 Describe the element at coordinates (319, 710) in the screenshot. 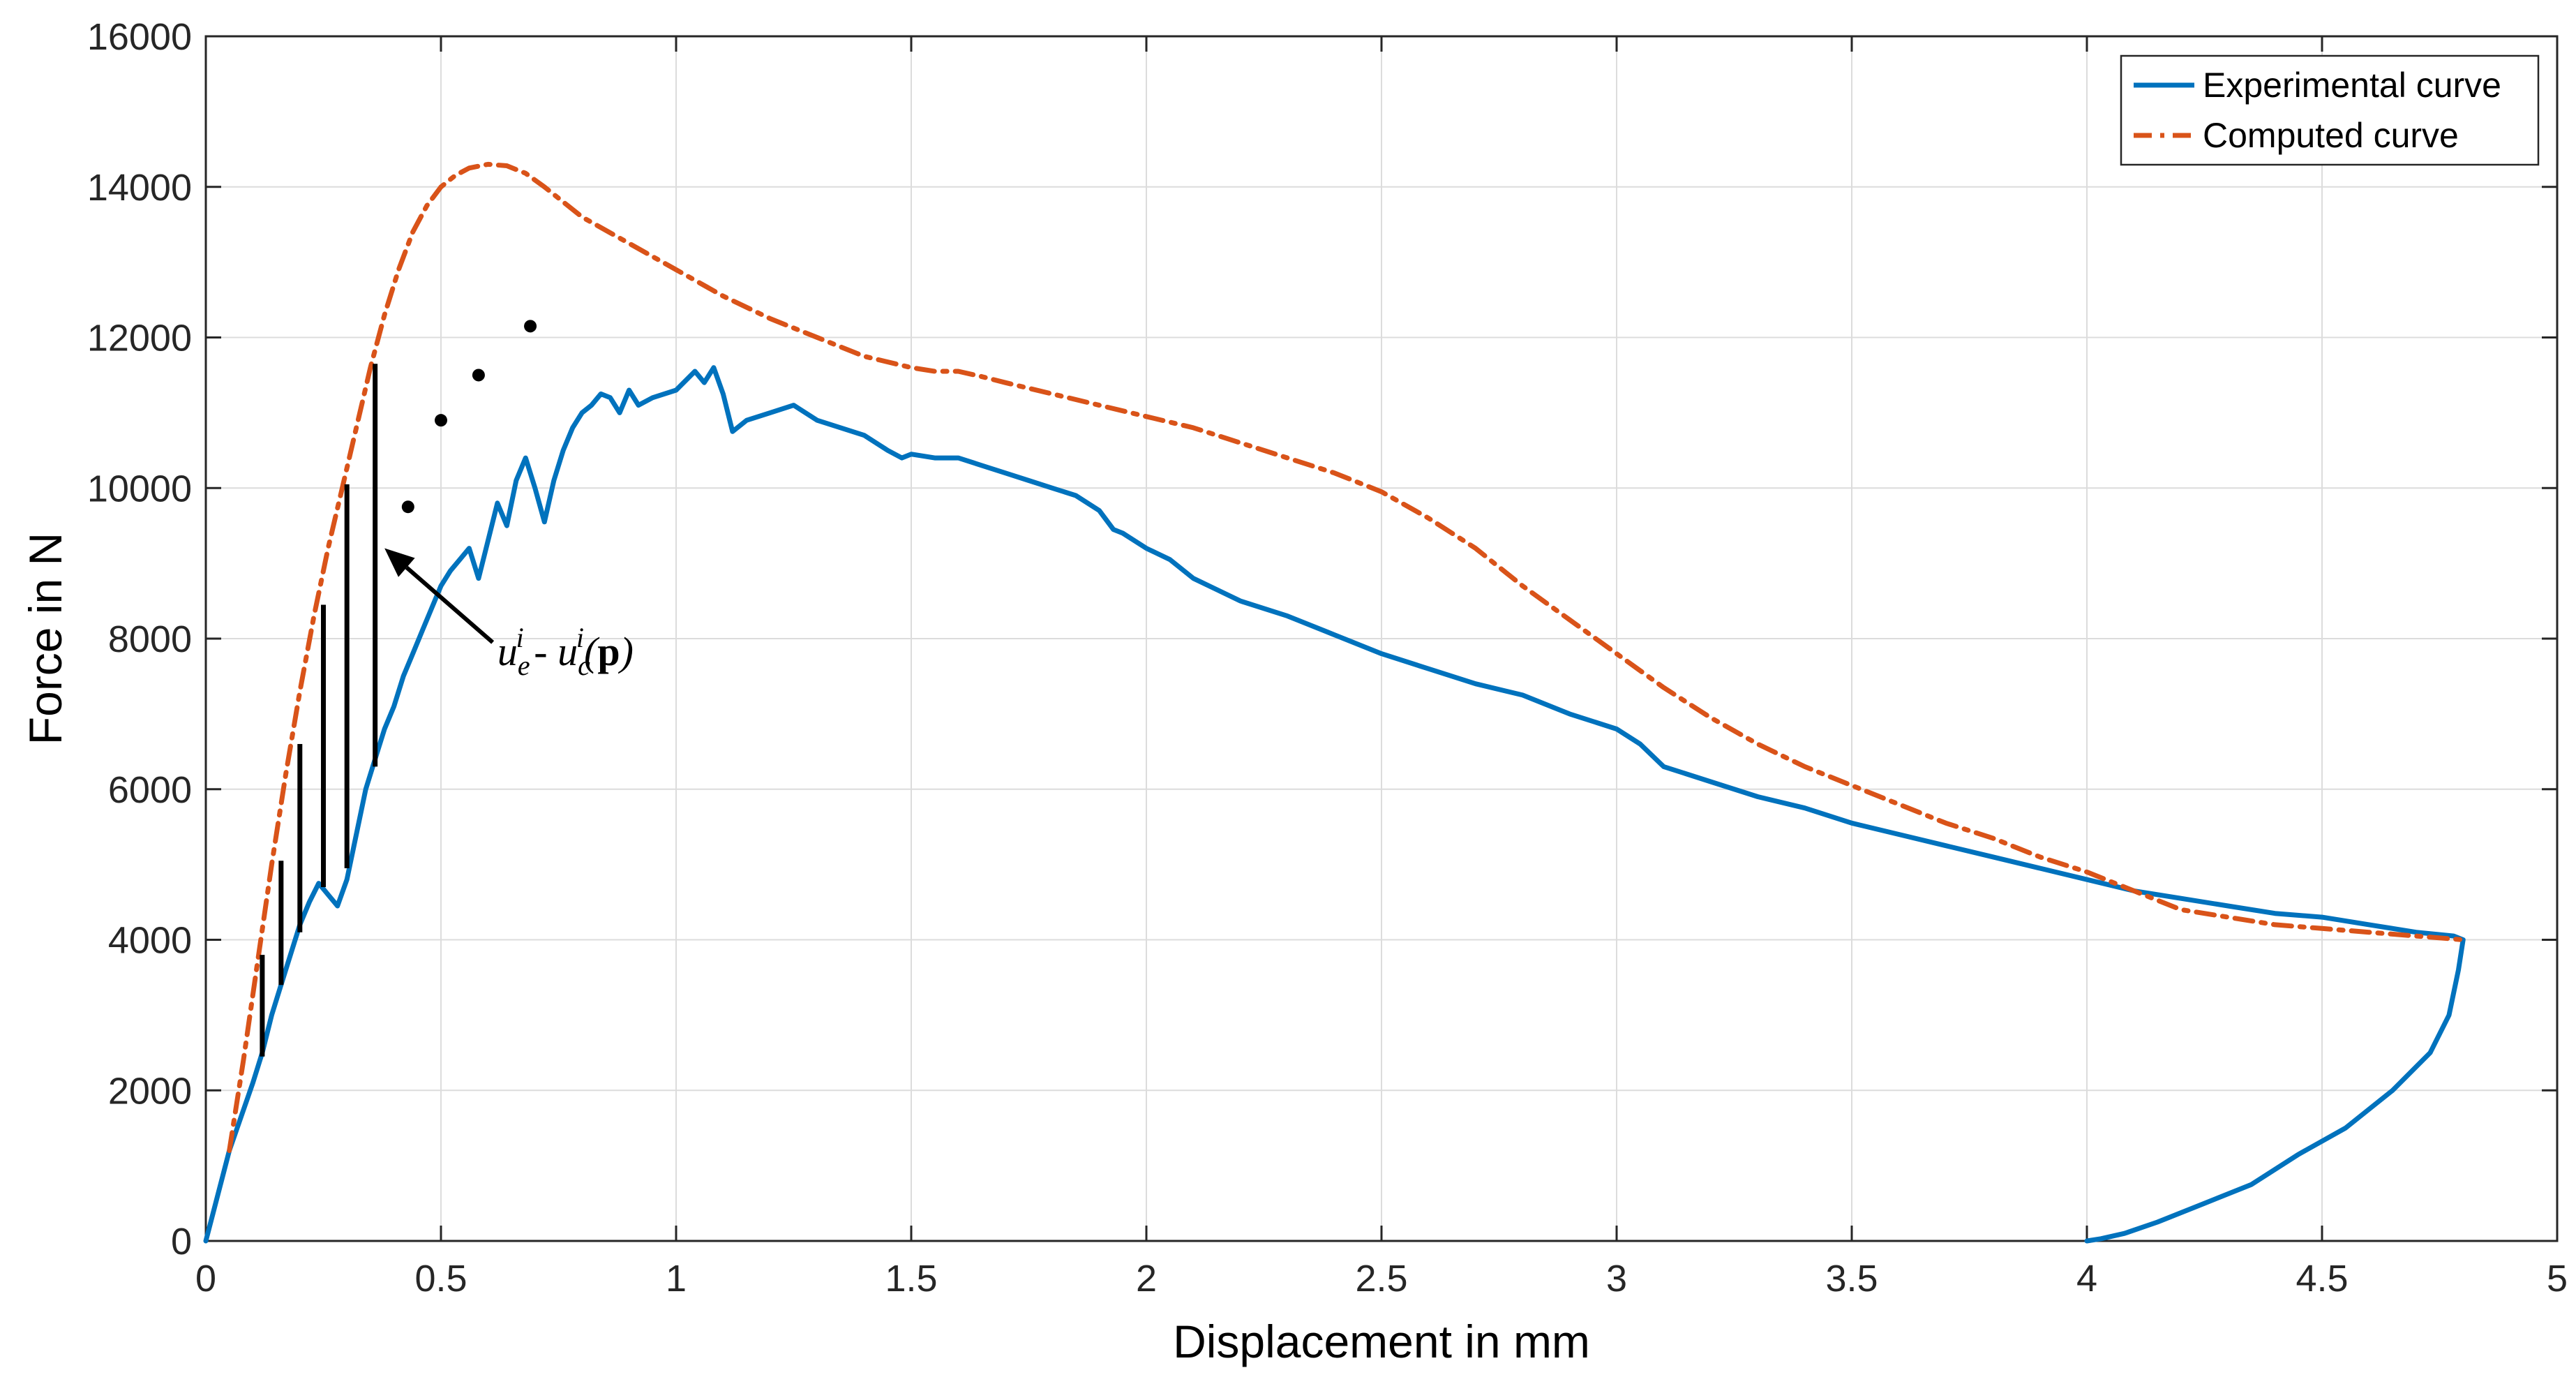

I see `difference-bars` at that location.